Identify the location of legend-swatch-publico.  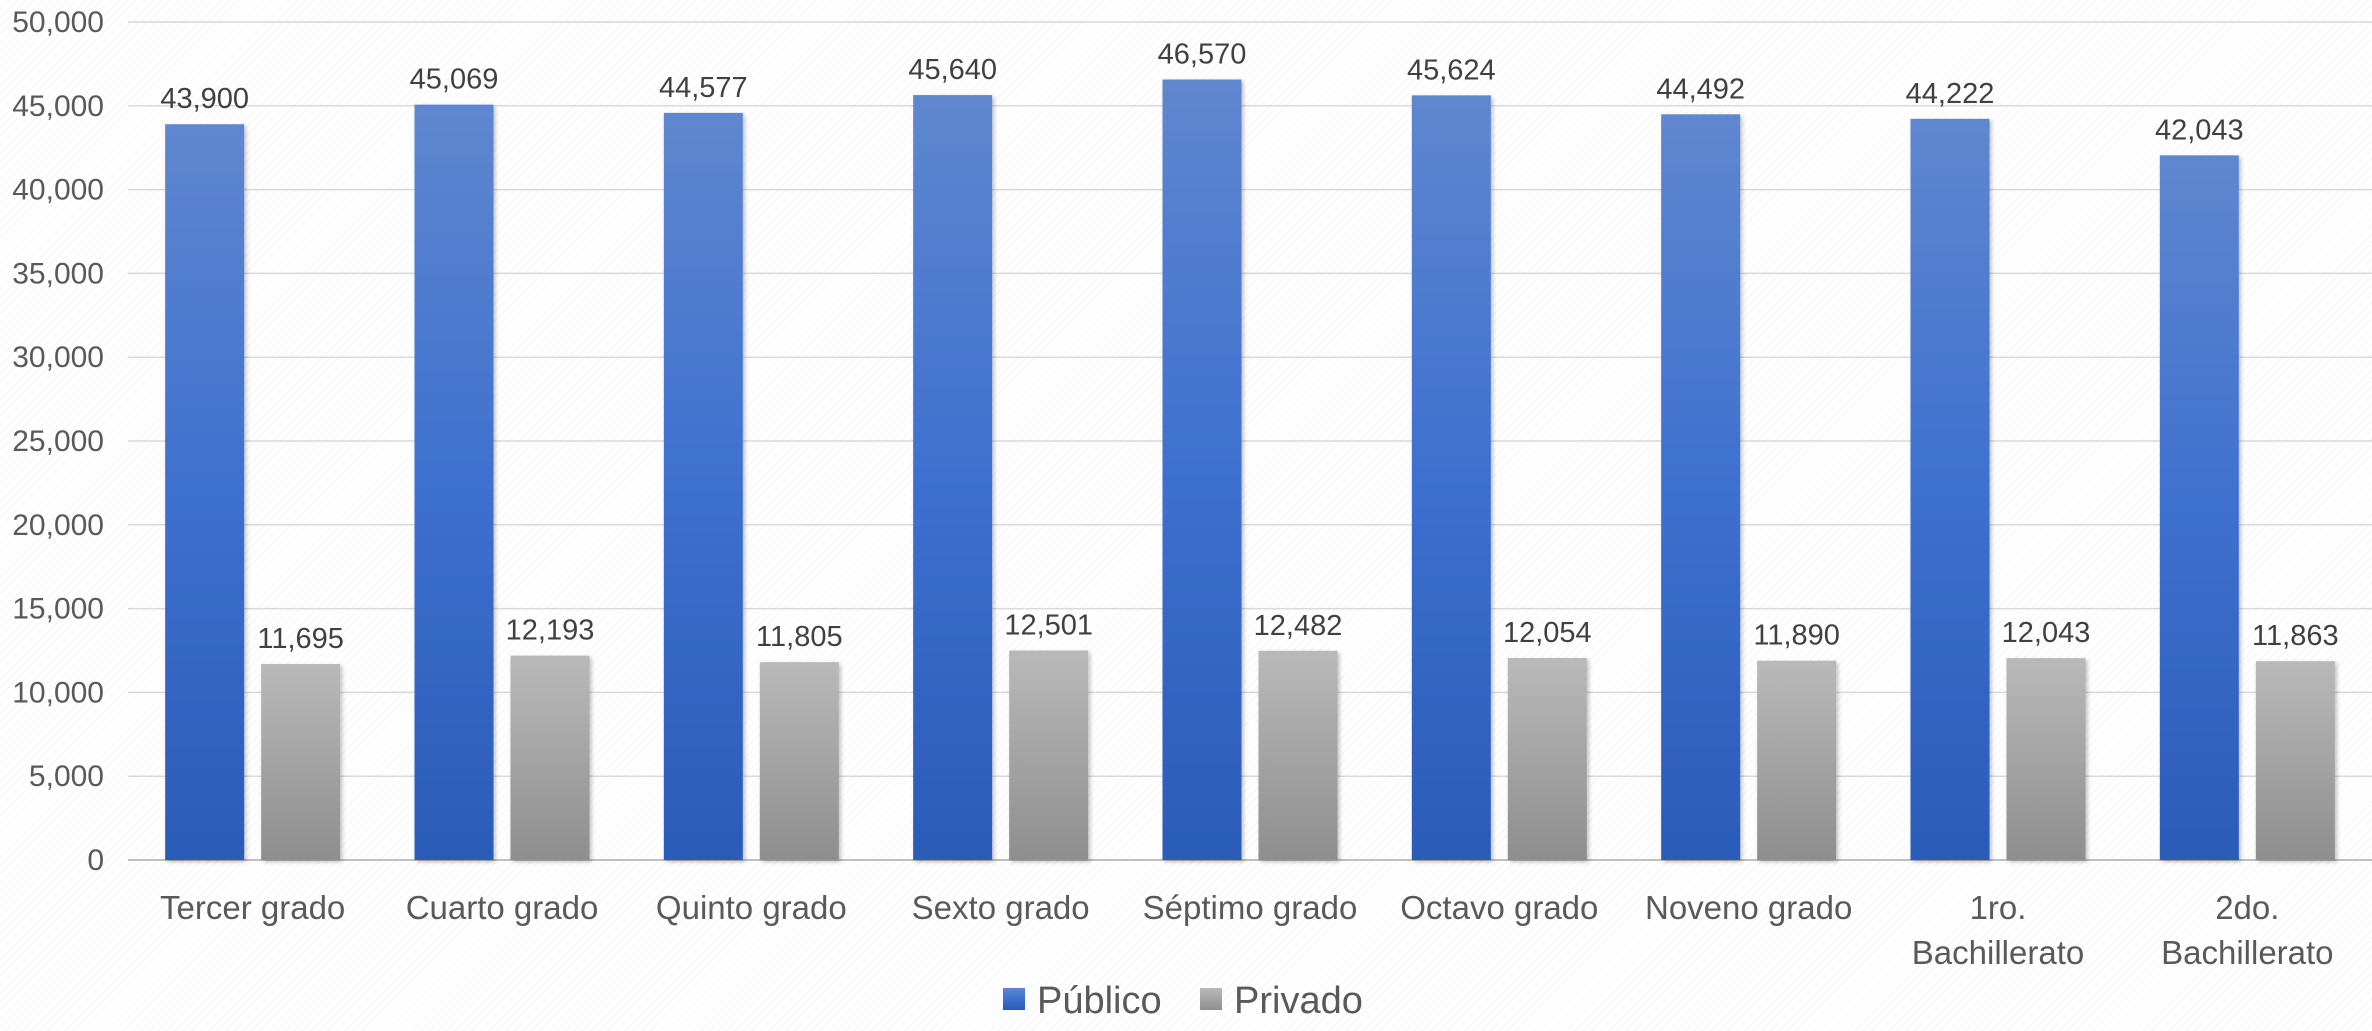
(1014, 999).